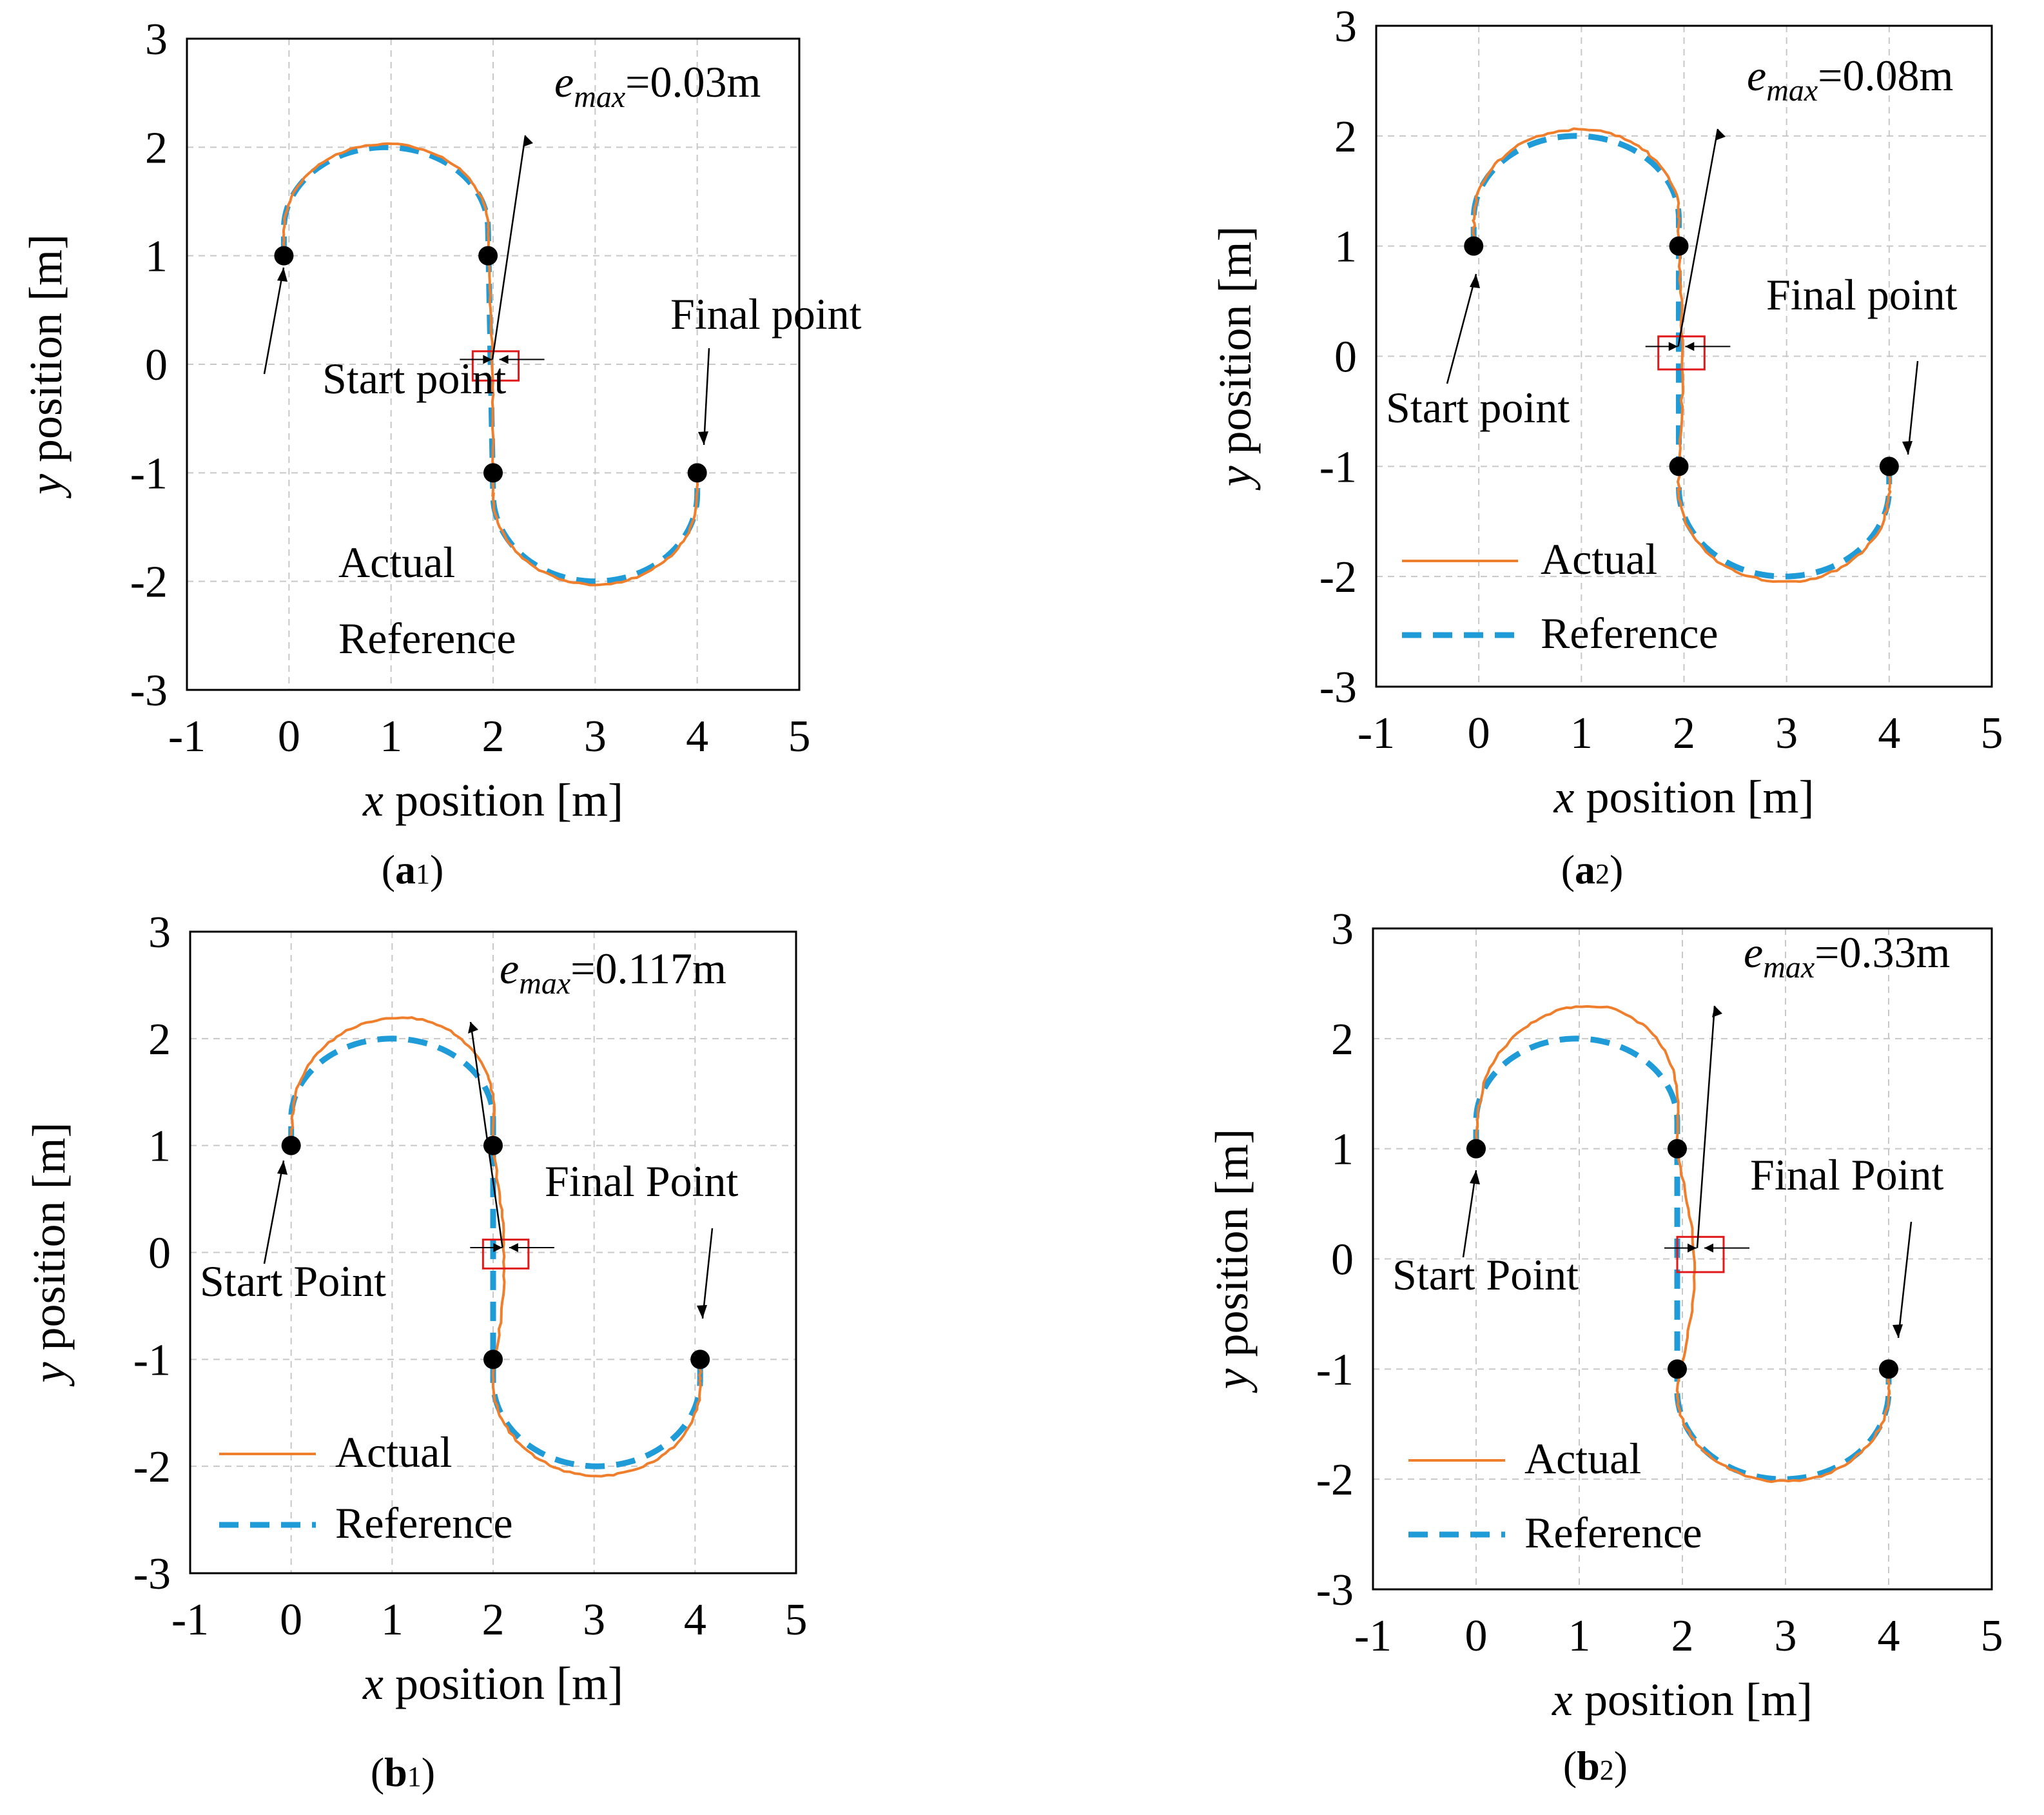 The width and height of the screenshot is (2044, 1815). What do you see at coordinates (413, 869) in the screenshot?
I see `panel-label: (a1)` at bounding box center [413, 869].